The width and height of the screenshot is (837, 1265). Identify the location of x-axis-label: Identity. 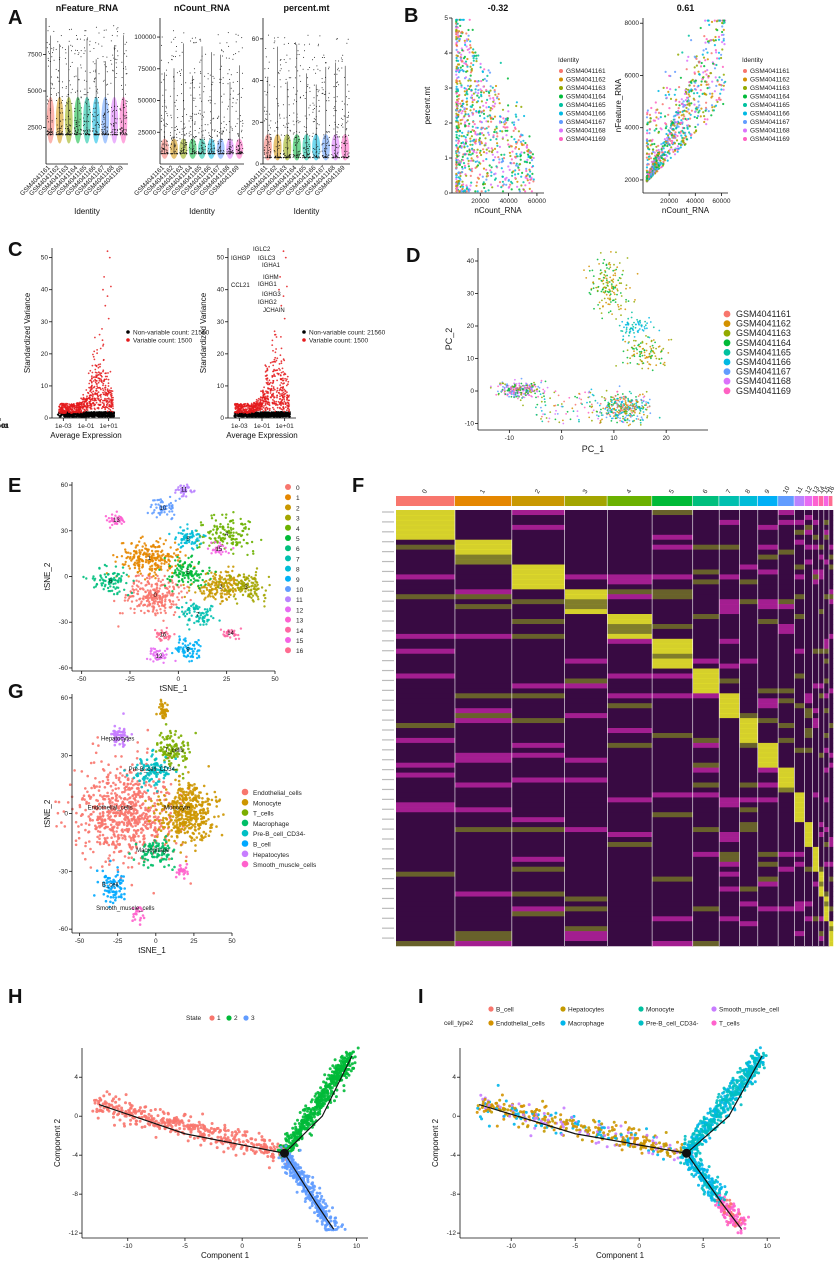
(87, 211).